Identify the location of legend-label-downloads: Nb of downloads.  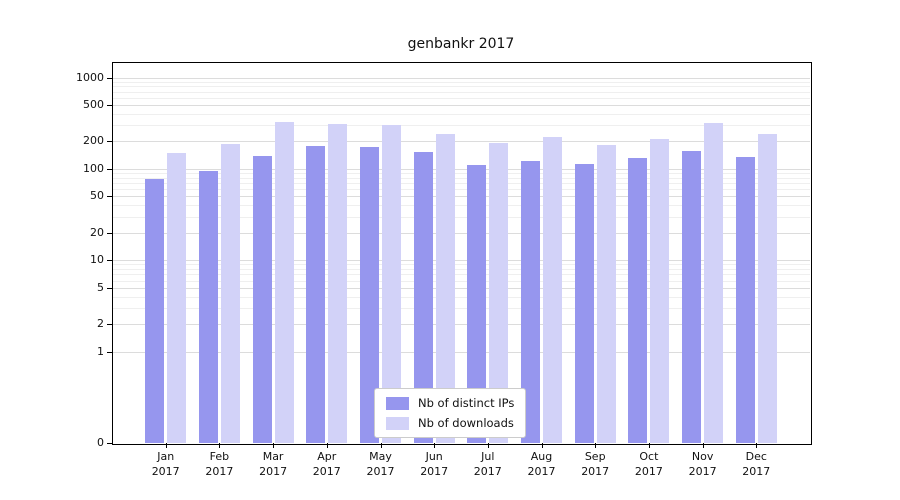
(466, 423).